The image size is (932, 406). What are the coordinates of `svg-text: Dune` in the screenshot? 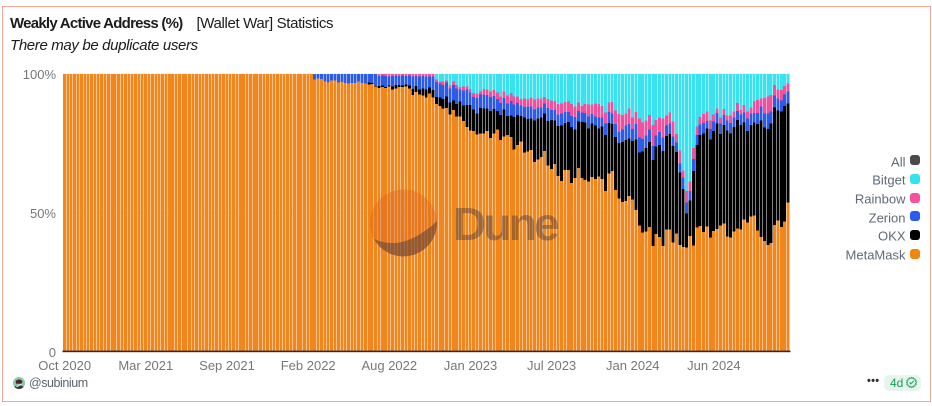 It's located at (506, 224).